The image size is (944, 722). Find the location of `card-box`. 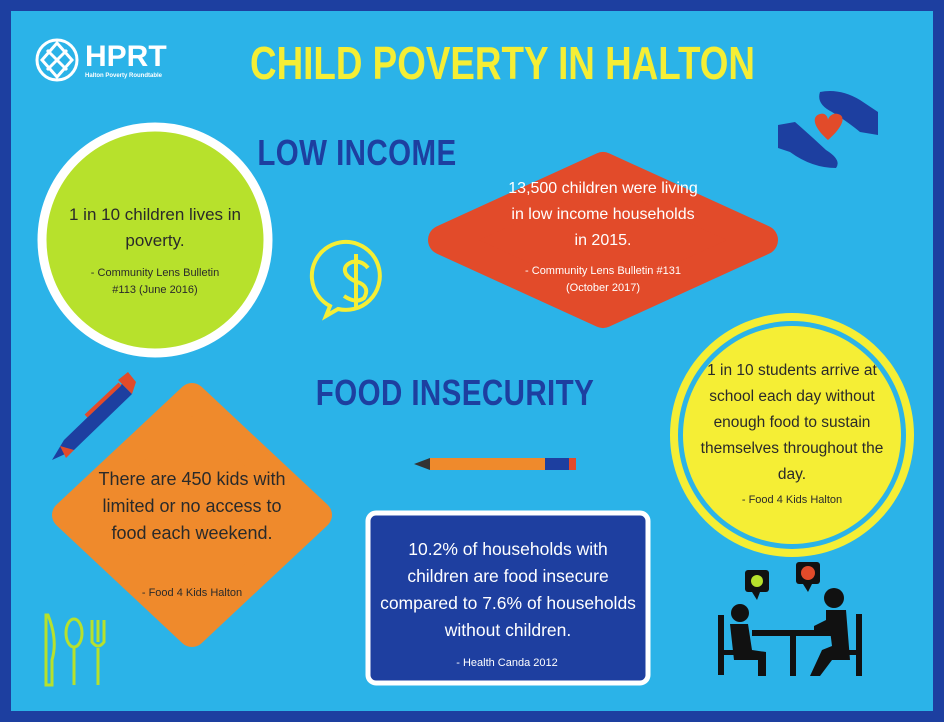

card-box is located at coordinates (508, 598).